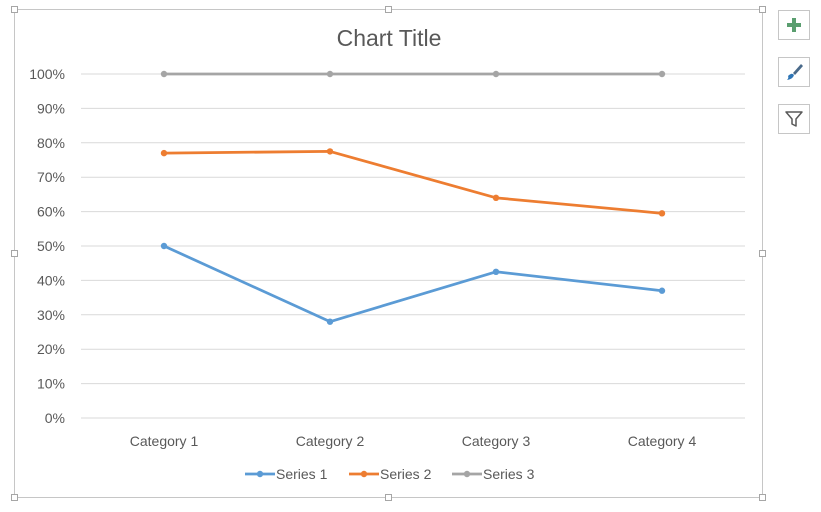 The image size is (821, 512). I want to click on resize-handle-top-right, so click(762, 9).